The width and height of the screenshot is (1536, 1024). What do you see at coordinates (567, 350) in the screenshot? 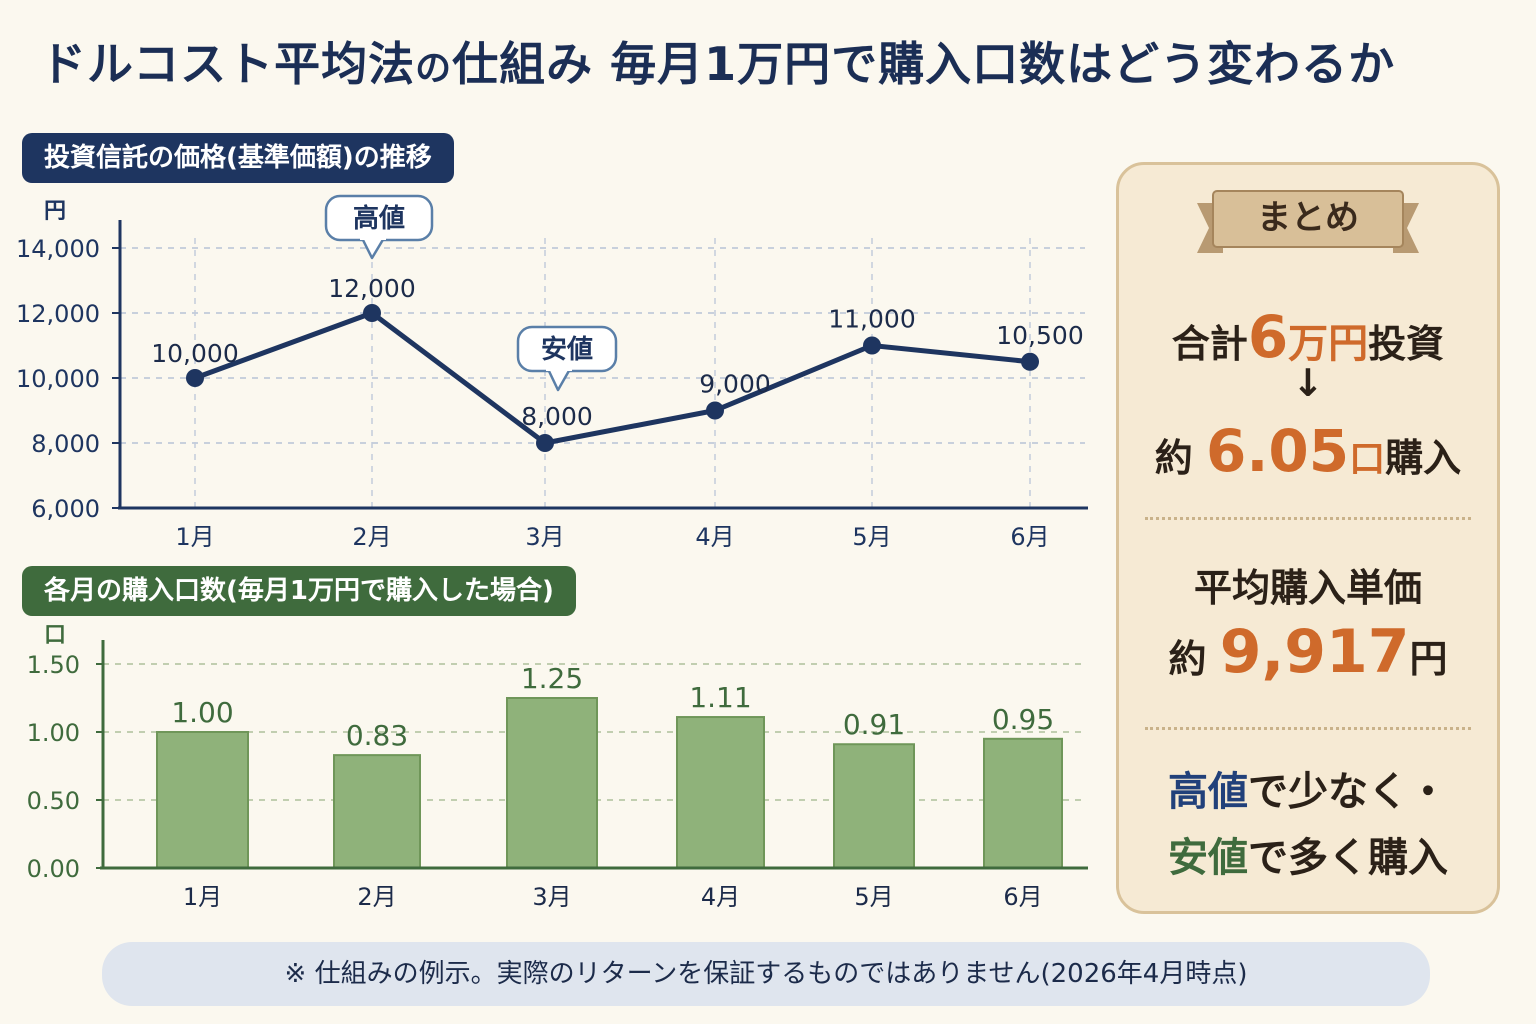
I see `low-callout-label: 安値` at bounding box center [567, 350].